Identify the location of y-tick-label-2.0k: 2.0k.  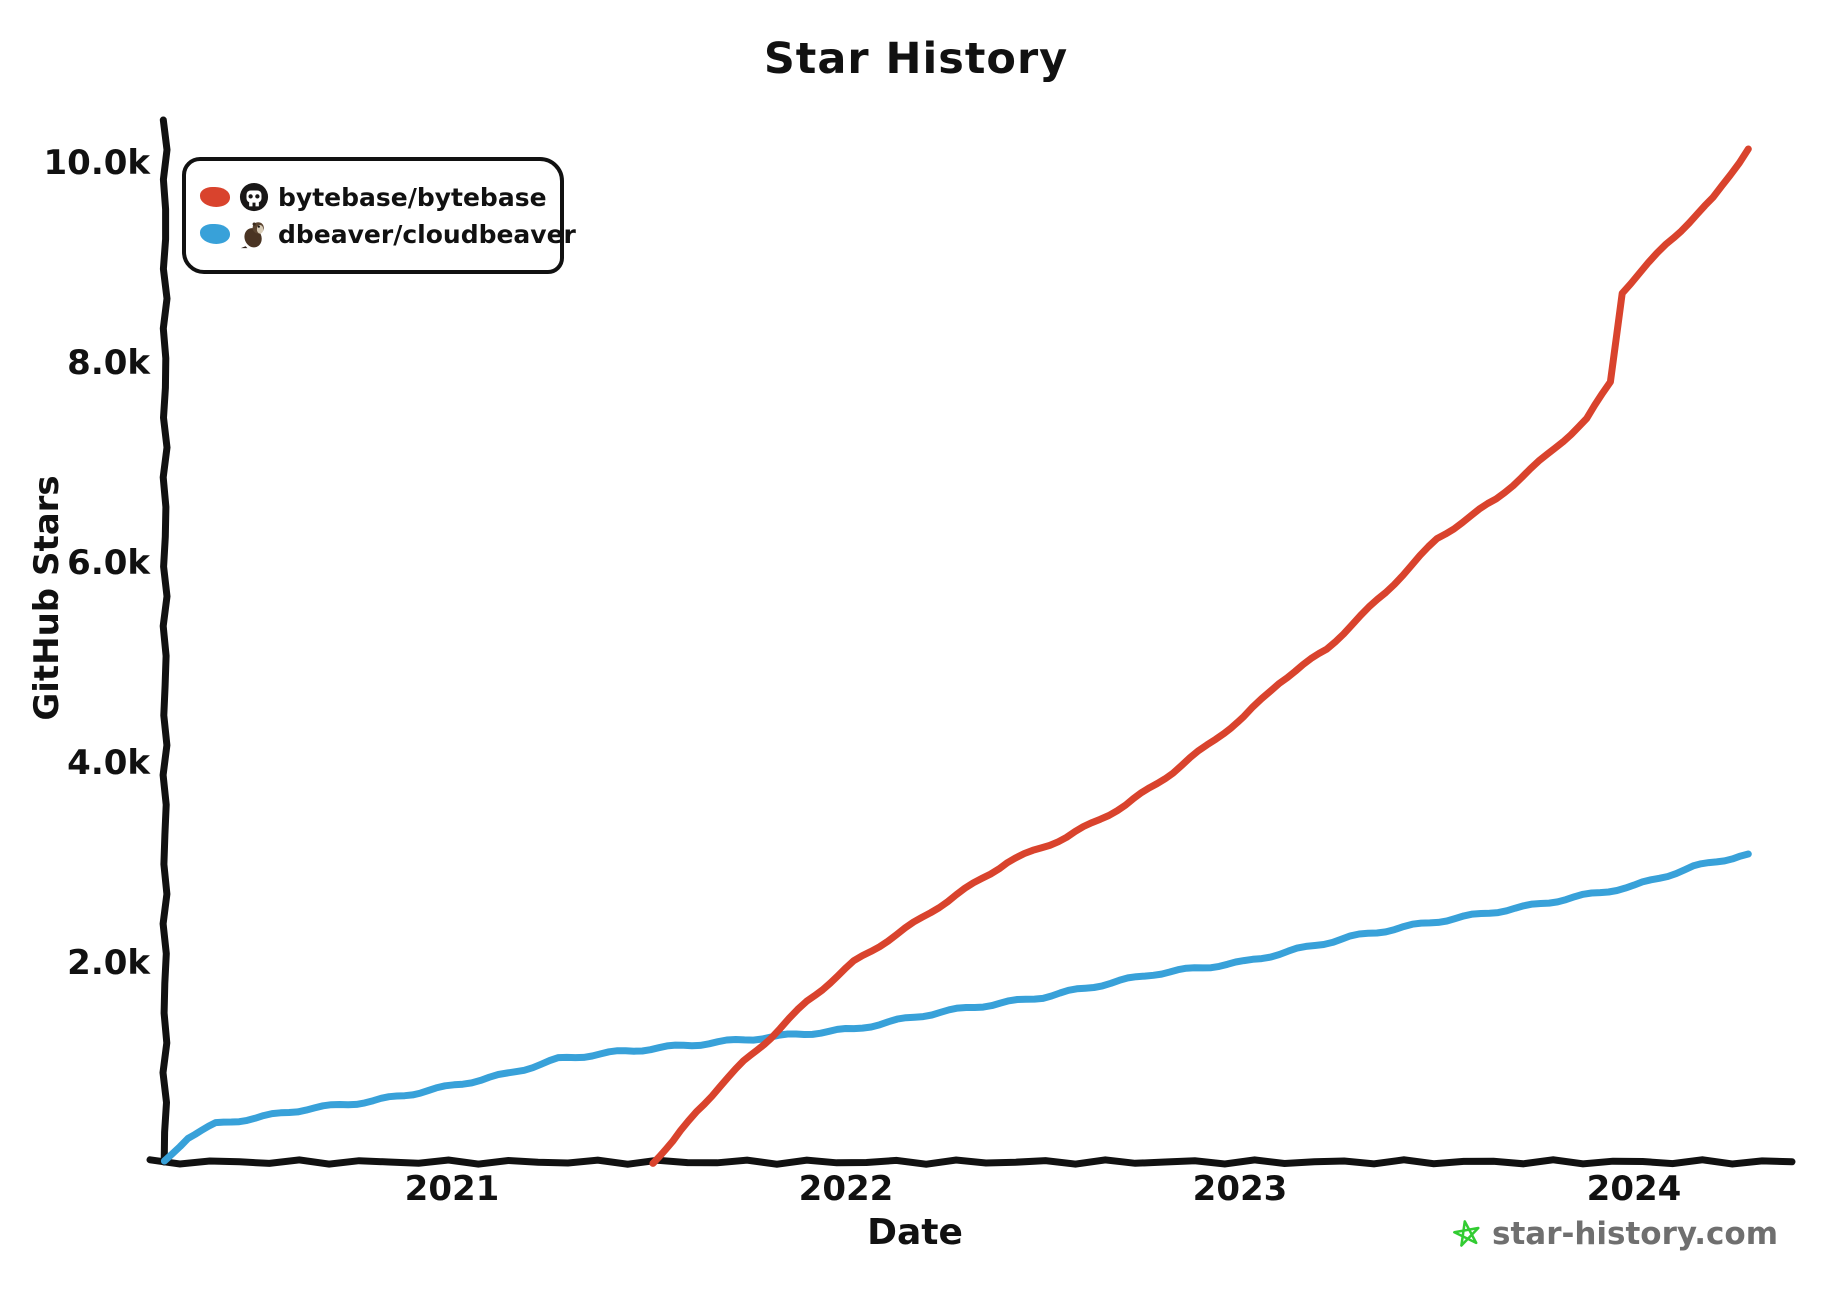
(109, 963).